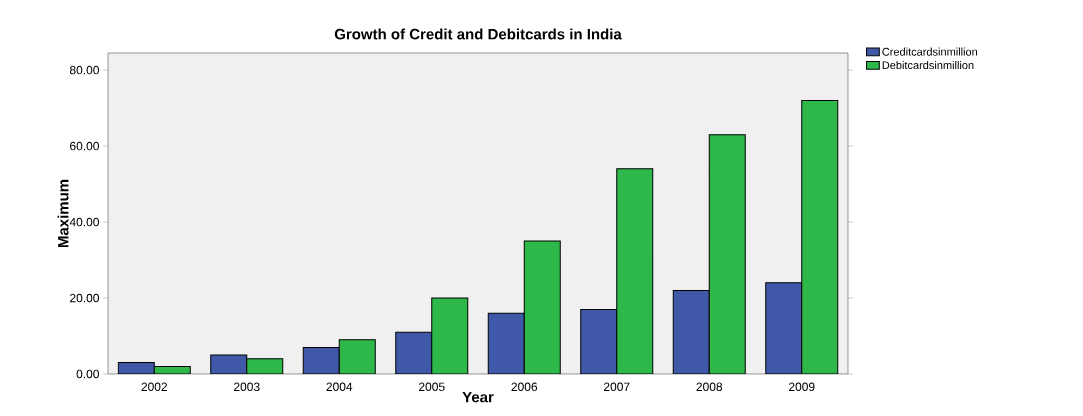 The width and height of the screenshot is (1083, 416). I want to click on x-tick-label: 2002, so click(154, 387).